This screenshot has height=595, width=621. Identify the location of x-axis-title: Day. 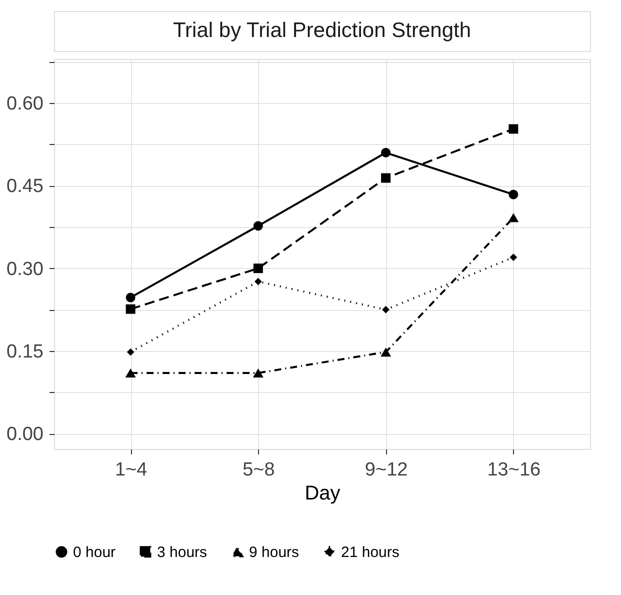
(322, 493).